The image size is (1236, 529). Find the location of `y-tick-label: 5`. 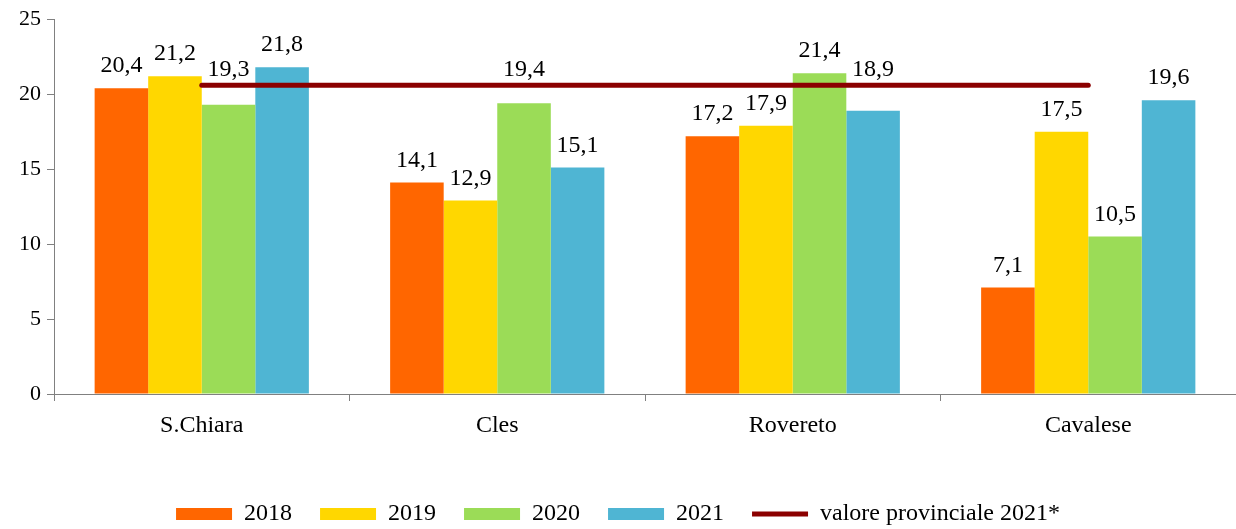

y-tick-label: 5 is located at coordinates (35, 317).